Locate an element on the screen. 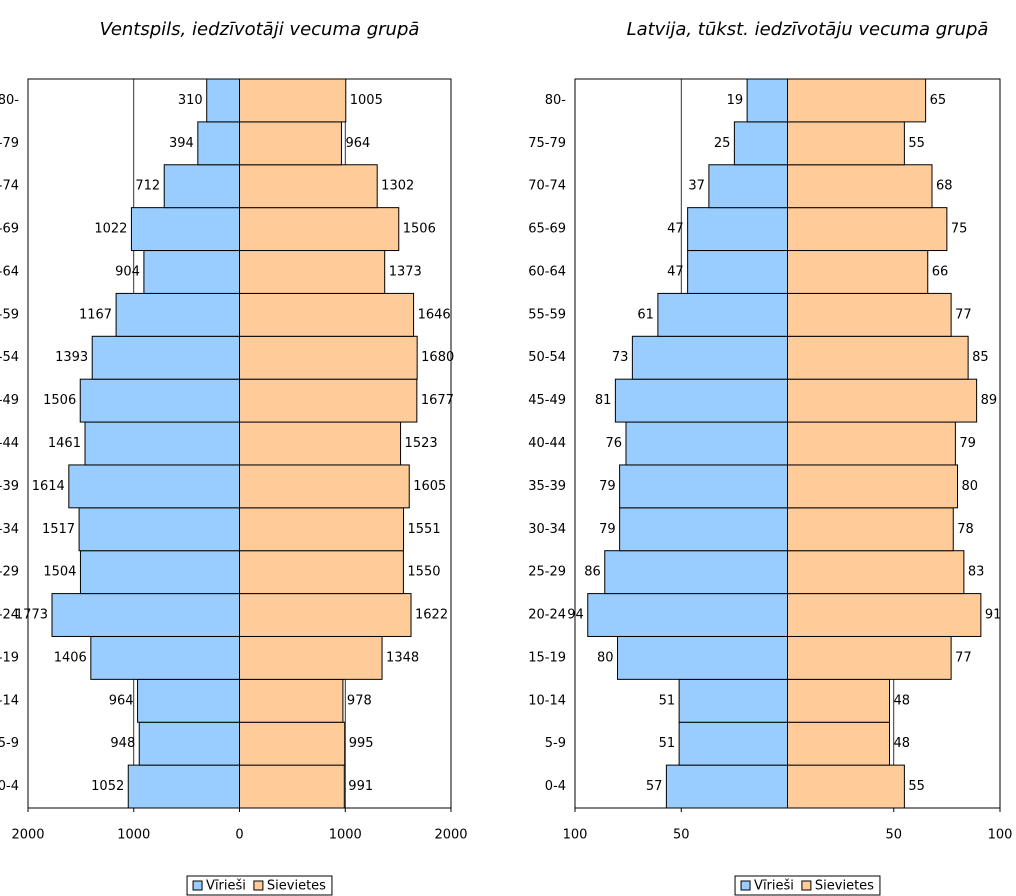 The width and height of the screenshot is (1016, 896). category-label: 30-34 is located at coordinates (547, 529).